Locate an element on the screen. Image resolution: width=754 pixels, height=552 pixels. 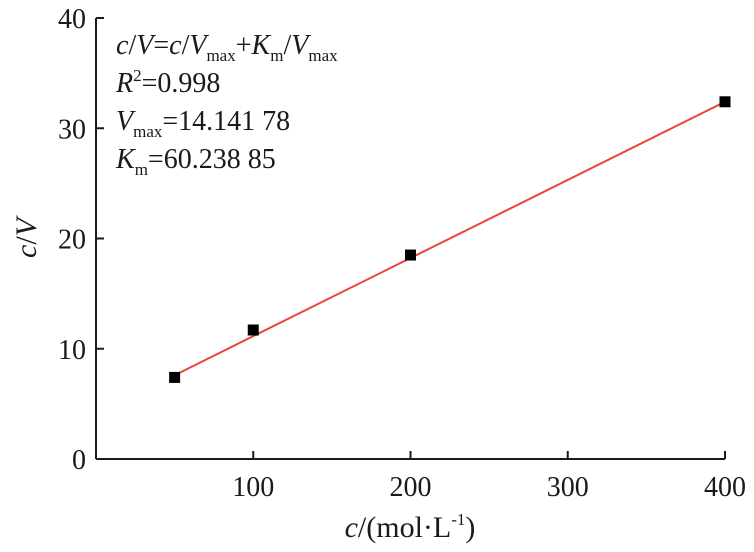
y-tick-label: 20 is located at coordinates (72, 240).